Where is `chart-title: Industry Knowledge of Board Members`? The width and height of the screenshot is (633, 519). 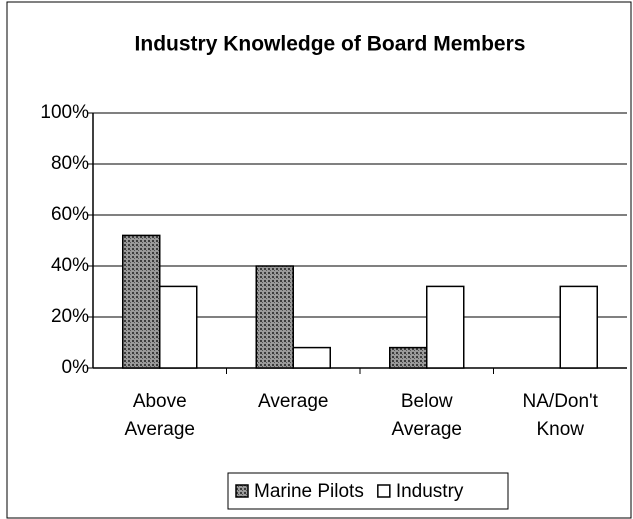
chart-title: Industry Knowledge of Board Members is located at coordinates (330, 44).